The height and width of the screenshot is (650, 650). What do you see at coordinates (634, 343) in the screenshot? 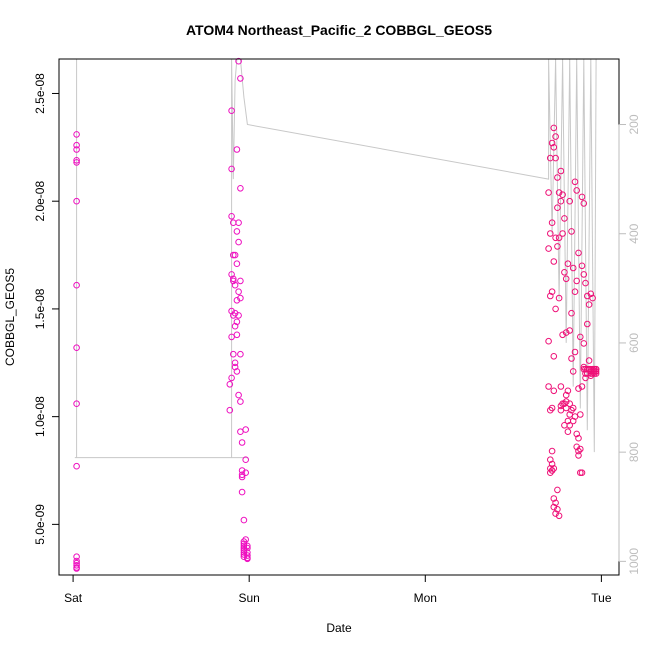
I see `right-tick-label: 600` at bounding box center [634, 343].